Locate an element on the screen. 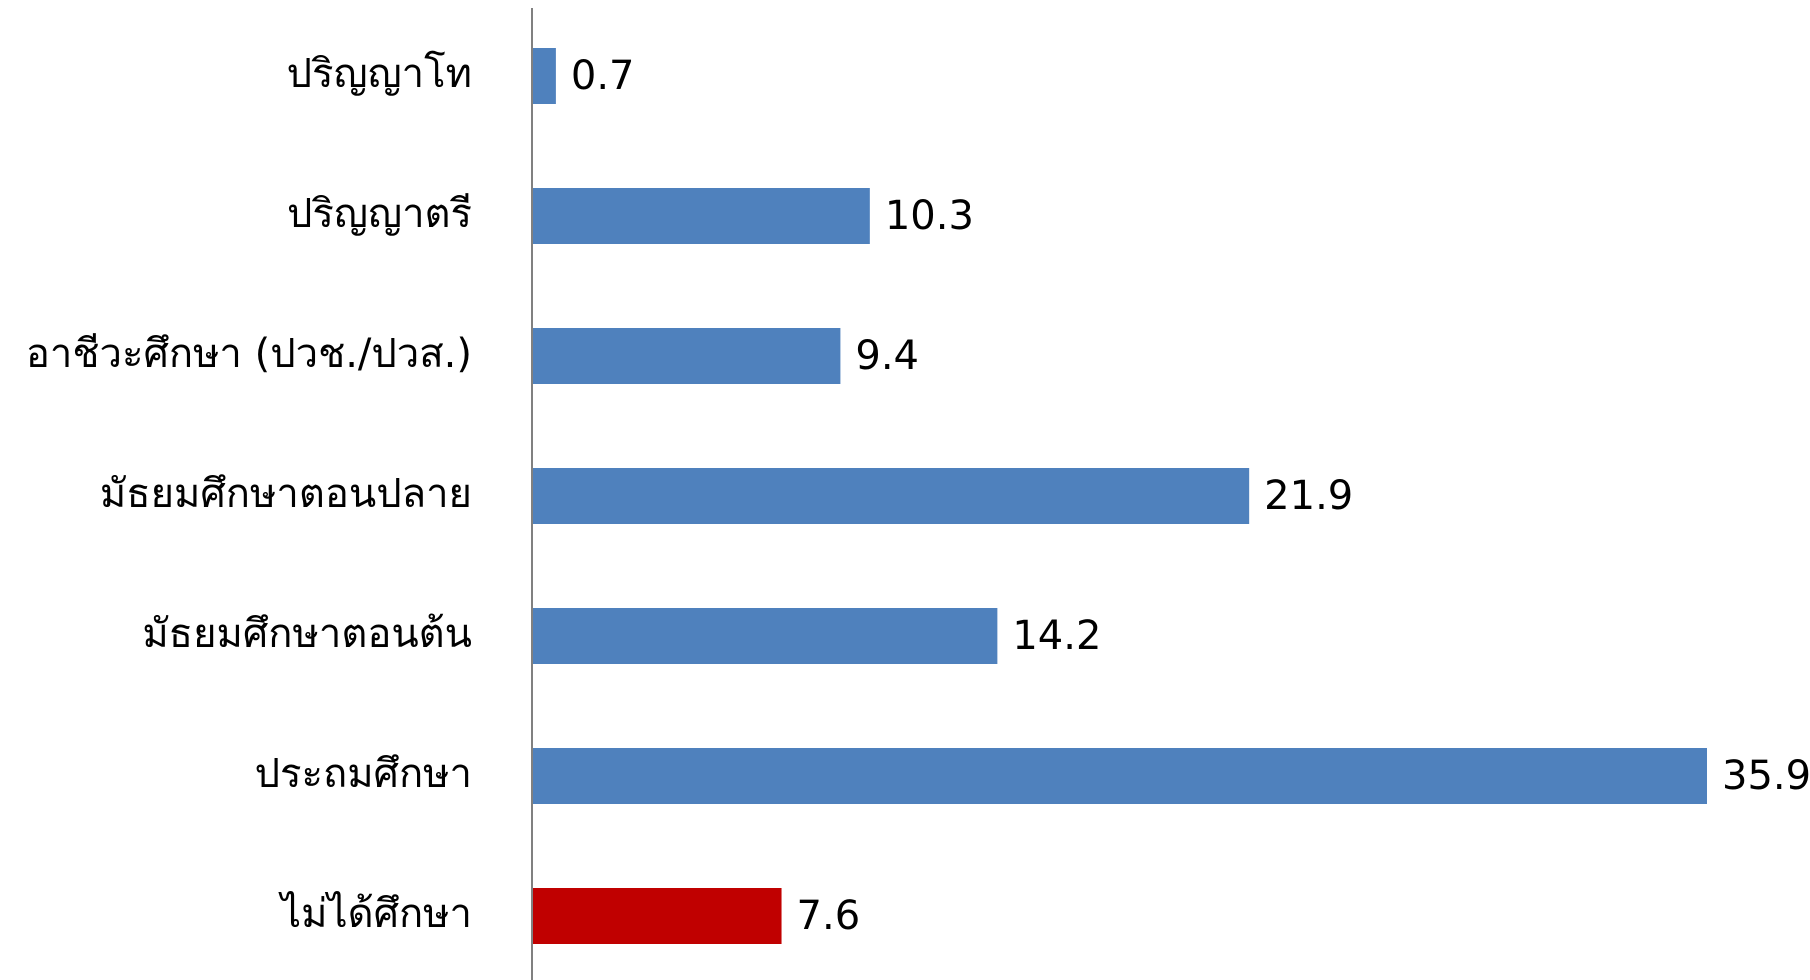 Image resolution: width=1810 pixels, height=980 pixels. category-label: อาชีวะศึกษา (ปวช./ปวส.) is located at coordinates (249, 354).